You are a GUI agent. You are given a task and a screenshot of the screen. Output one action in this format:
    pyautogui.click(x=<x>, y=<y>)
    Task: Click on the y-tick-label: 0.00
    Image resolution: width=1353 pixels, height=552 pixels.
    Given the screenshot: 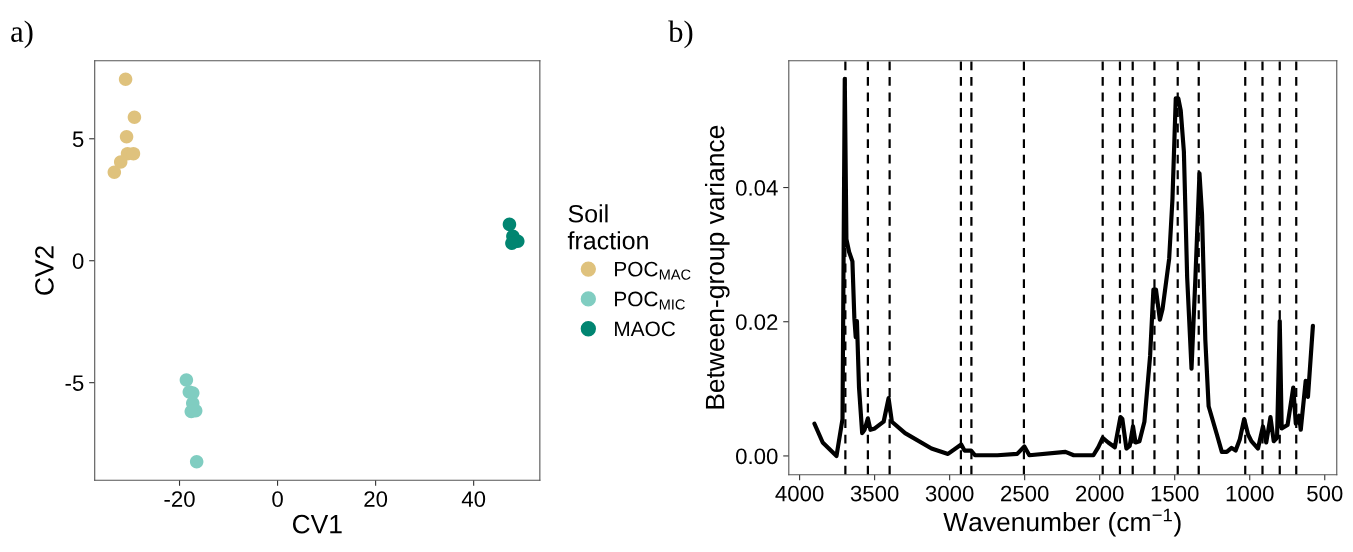 What is the action you would take?
    pyautogui.click(x=757, y=456)
    